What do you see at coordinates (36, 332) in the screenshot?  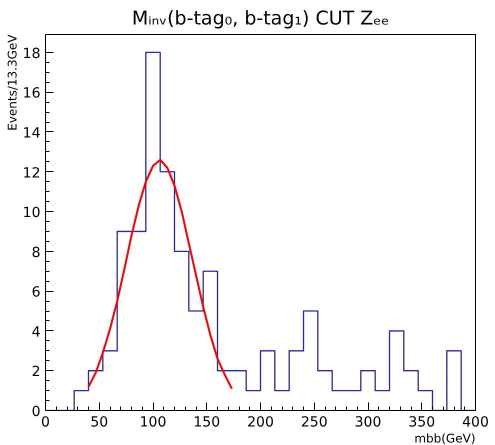 I see `y-tick-label: 4` at bounding box center [36, 332].